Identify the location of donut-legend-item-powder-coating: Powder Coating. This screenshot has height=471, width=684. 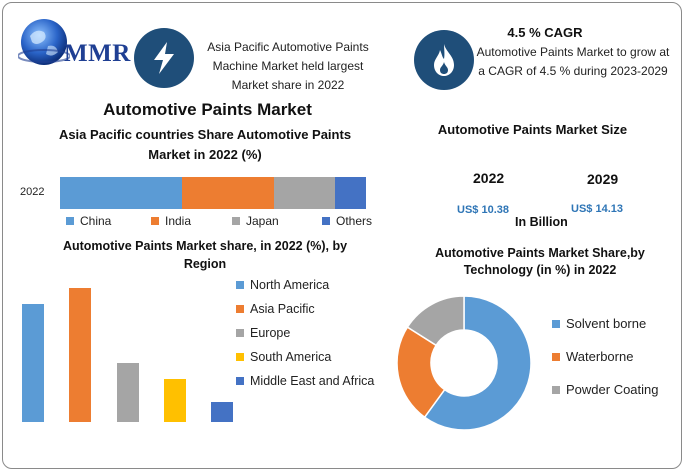
(605, 389).